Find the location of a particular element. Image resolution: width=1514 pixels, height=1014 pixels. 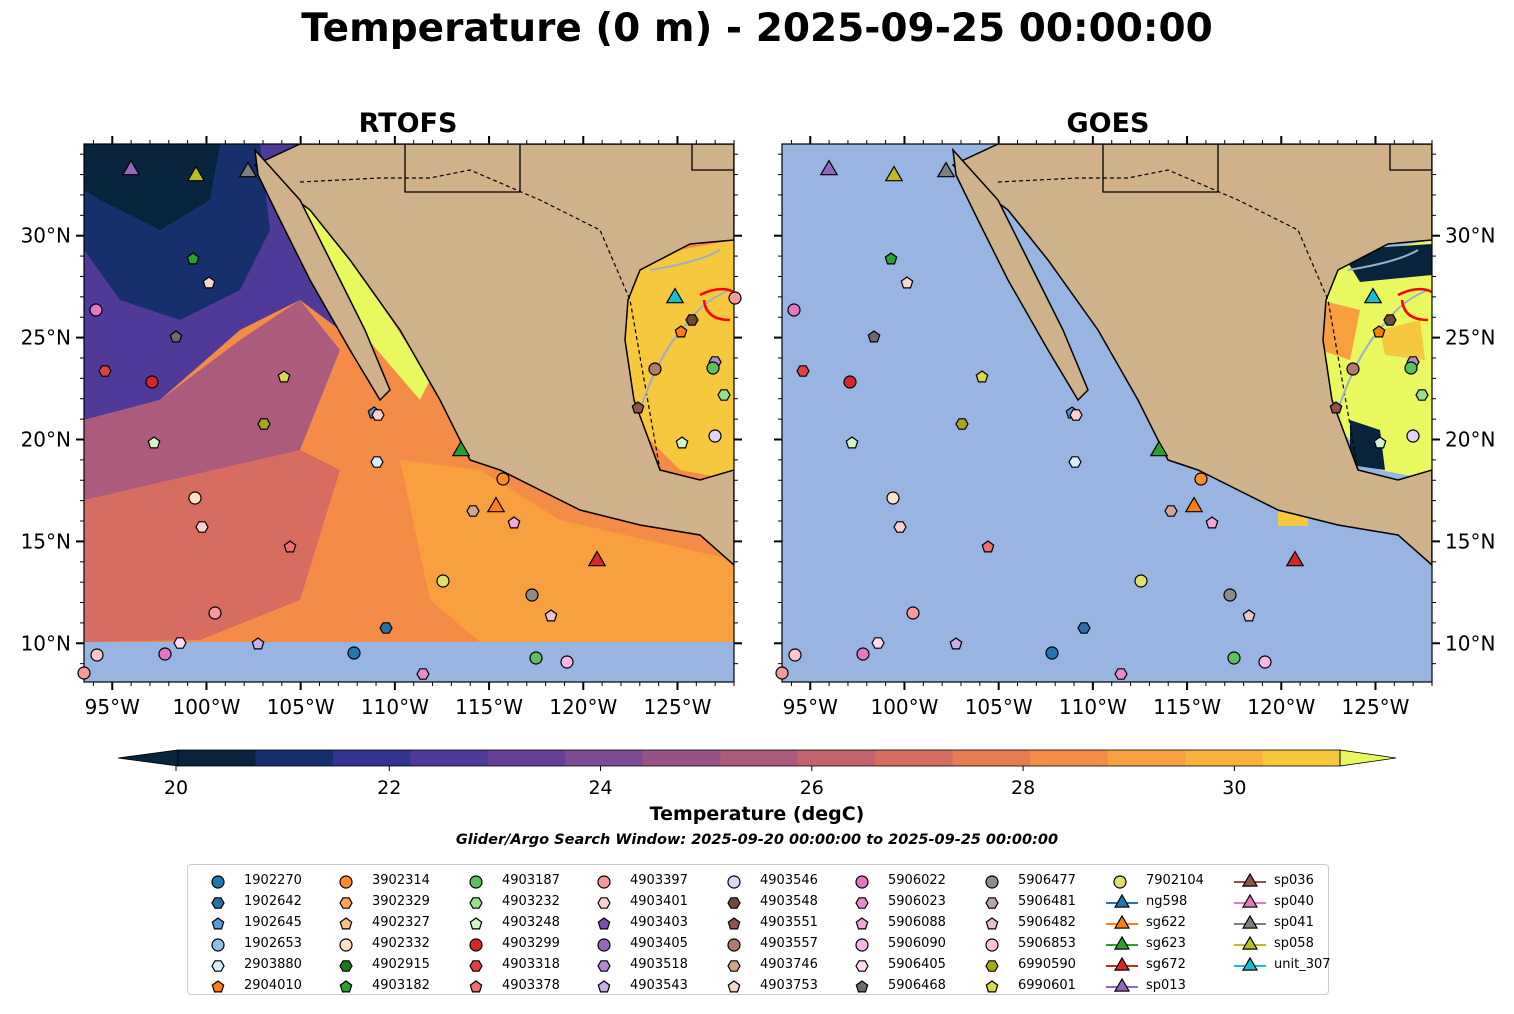

legend-label: 5906022 is located at coordinates (917, 880).